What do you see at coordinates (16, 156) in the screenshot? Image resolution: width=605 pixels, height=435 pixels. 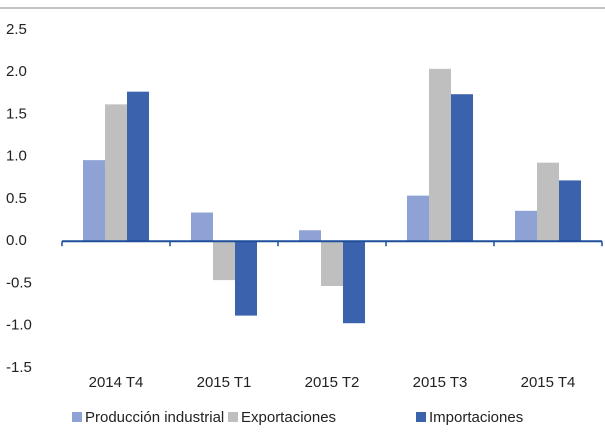 I see `y-tick-label: 1.0` at bounding box center [16, 156].